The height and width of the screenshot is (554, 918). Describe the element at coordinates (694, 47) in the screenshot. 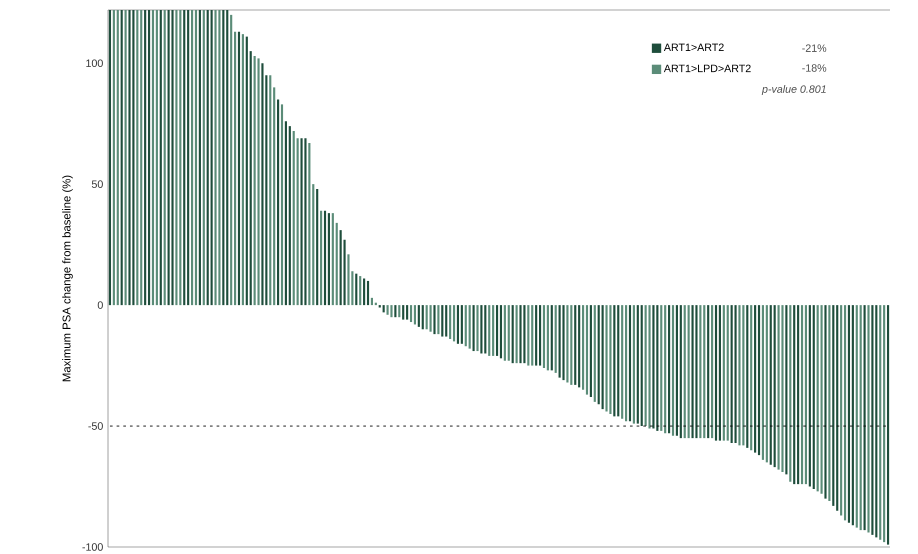

I see `legend-label: ART1>ART2` at that location.